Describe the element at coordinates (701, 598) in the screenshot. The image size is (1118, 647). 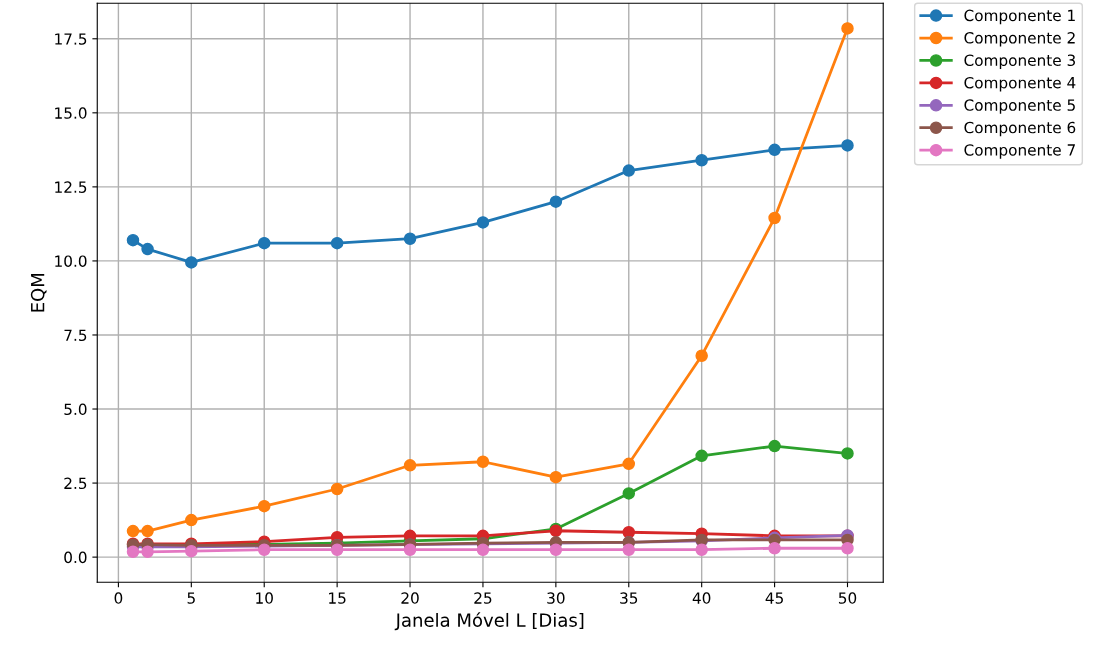
I see `x-tick-label: 40` at that location.